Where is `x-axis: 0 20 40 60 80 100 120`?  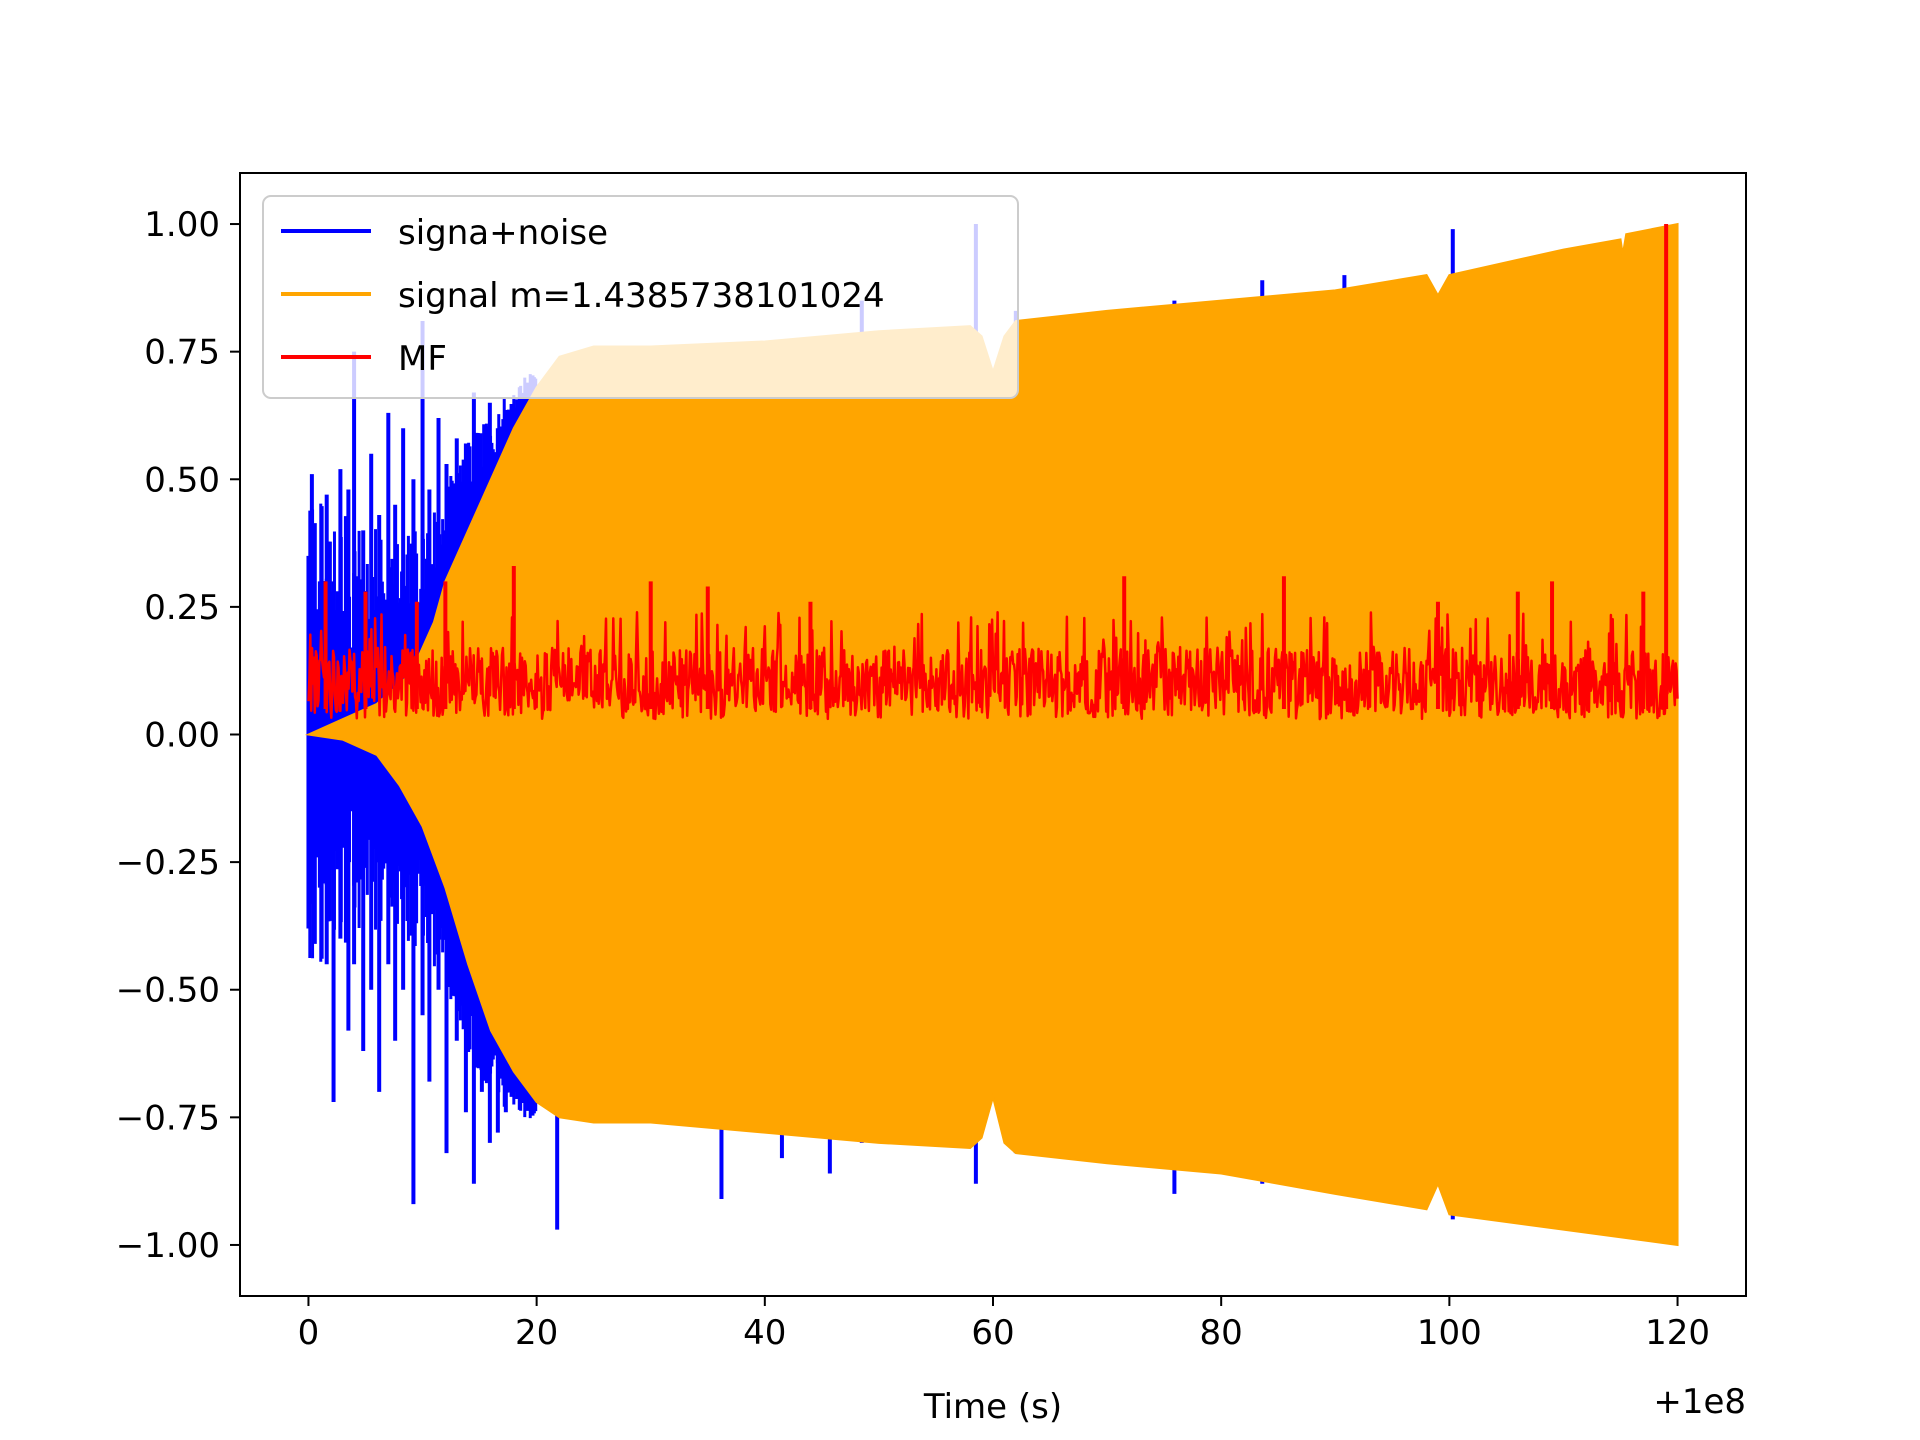 x-axis: 0 20 40 60 80 100 120 is located at coordinates (1004, 1324).